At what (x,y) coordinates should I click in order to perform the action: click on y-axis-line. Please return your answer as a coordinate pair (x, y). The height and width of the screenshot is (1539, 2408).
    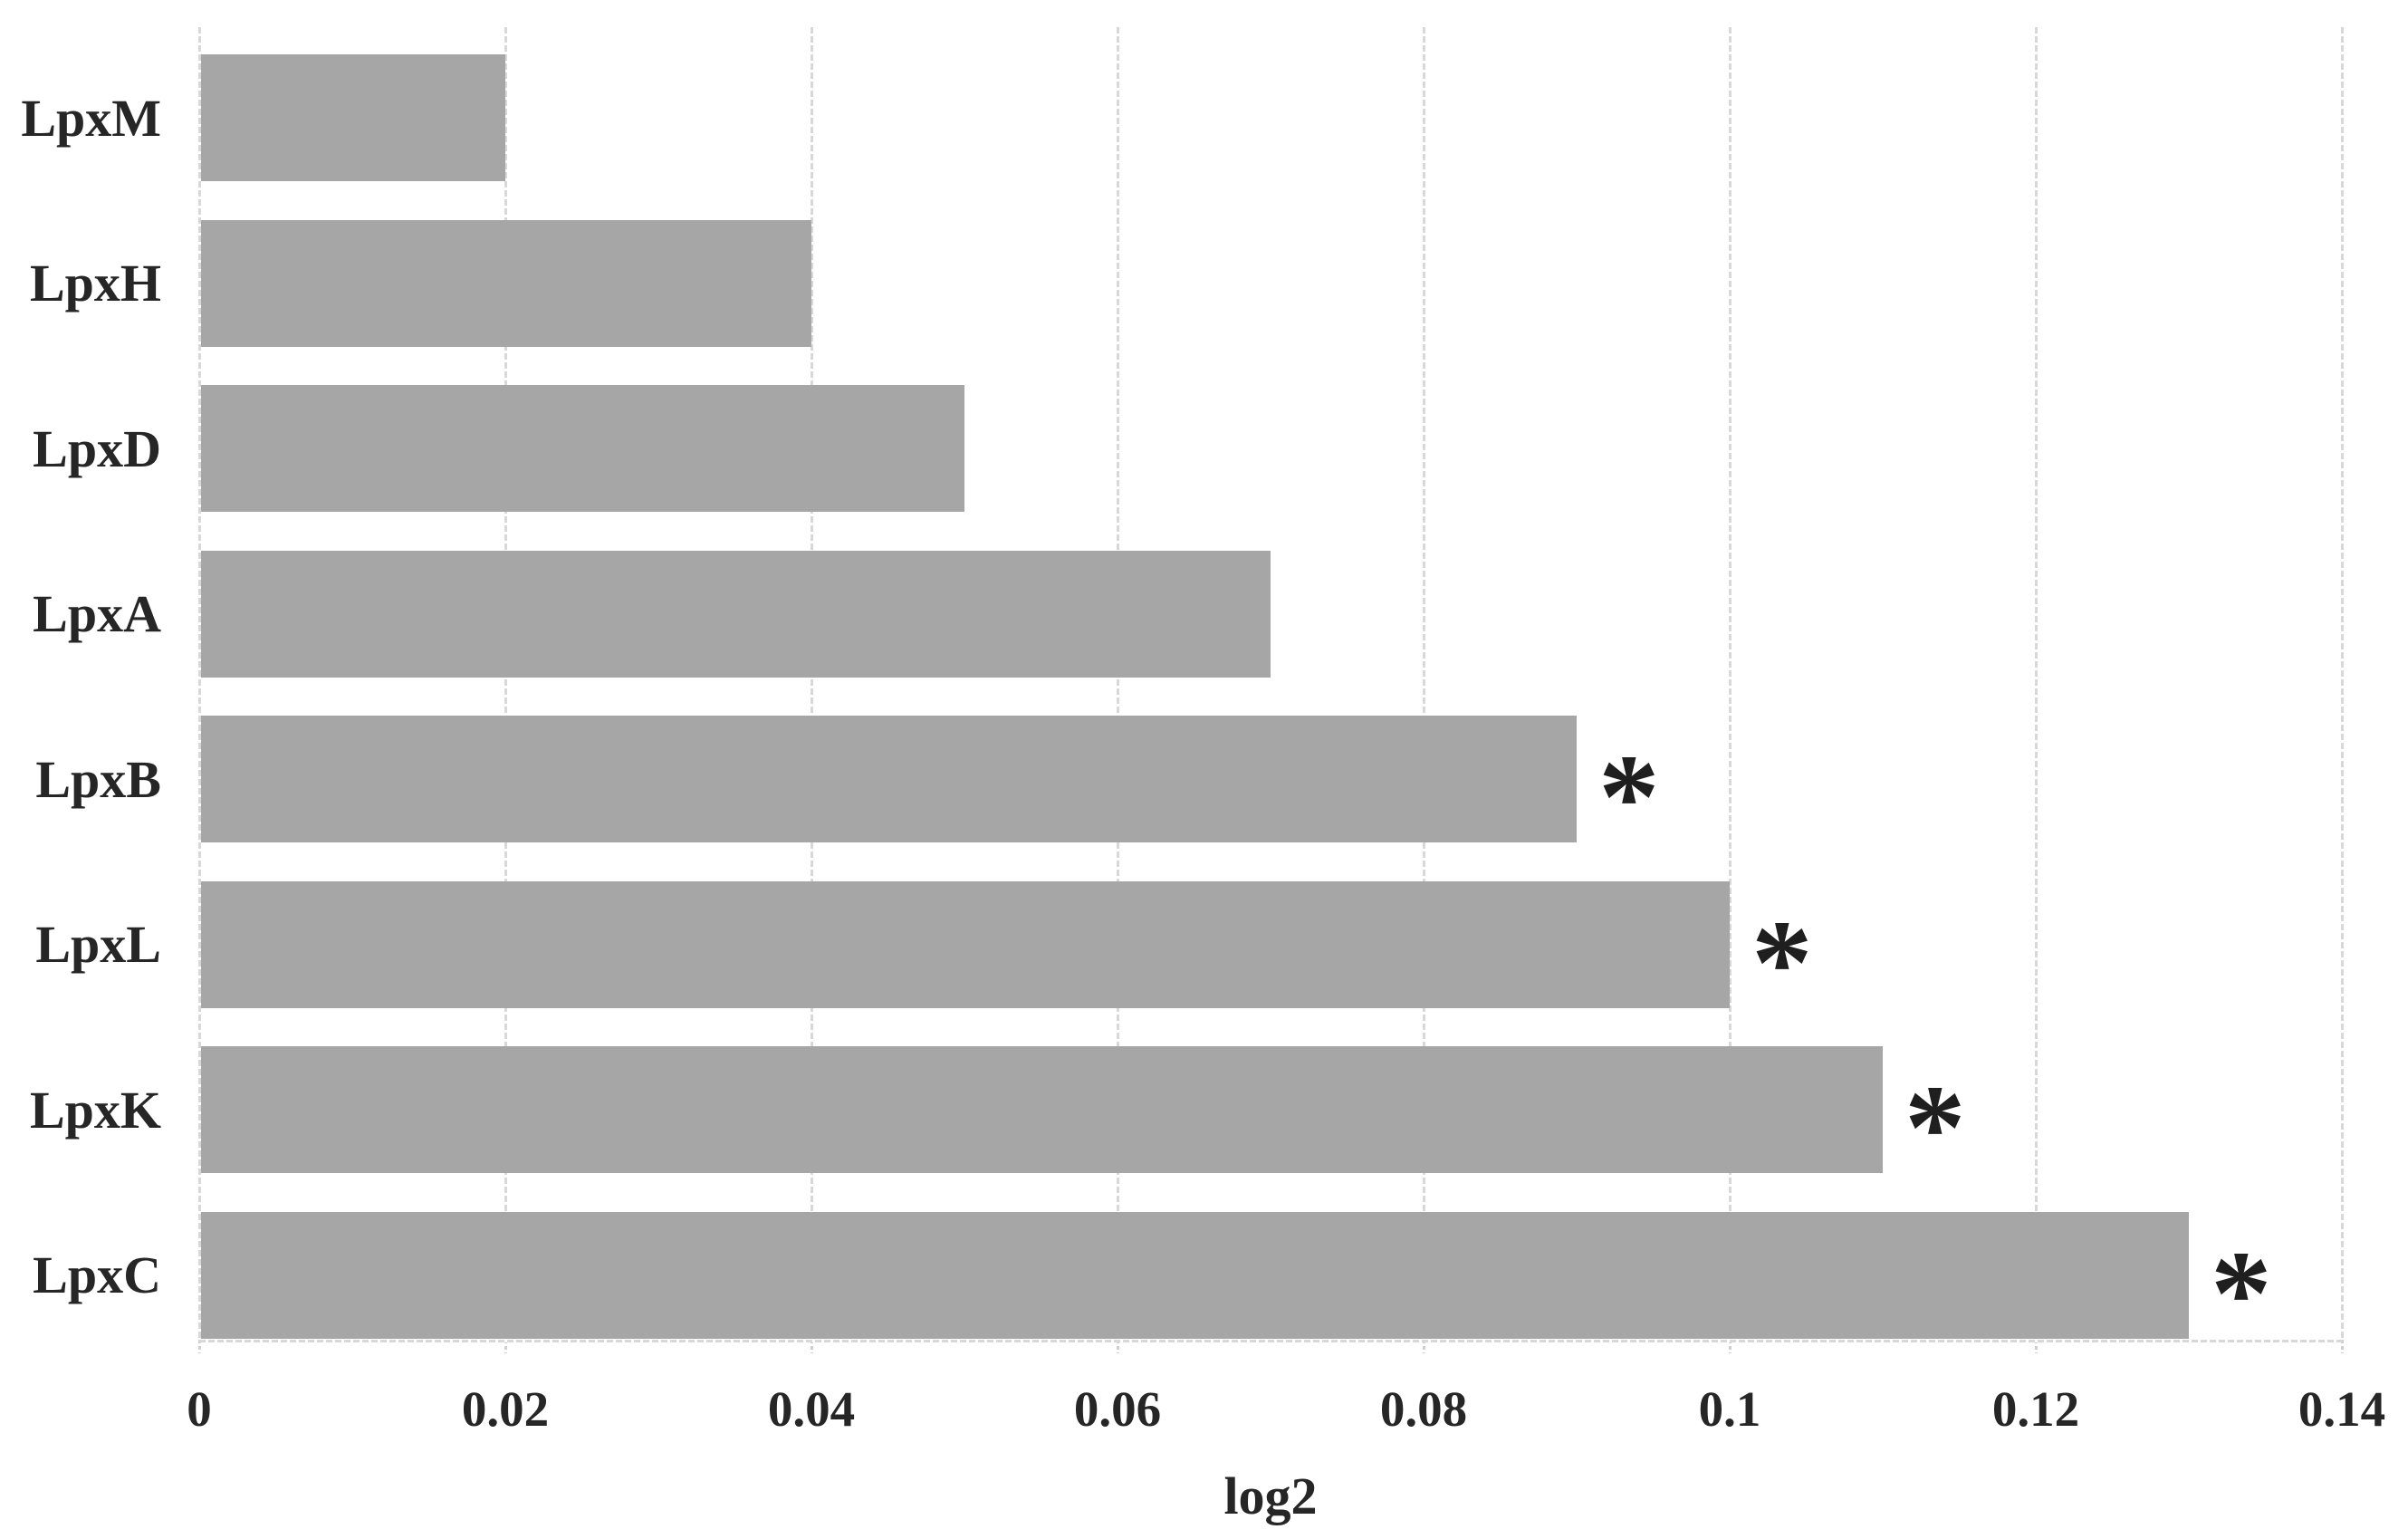
    Looking at the image, I should click on (199, 683).